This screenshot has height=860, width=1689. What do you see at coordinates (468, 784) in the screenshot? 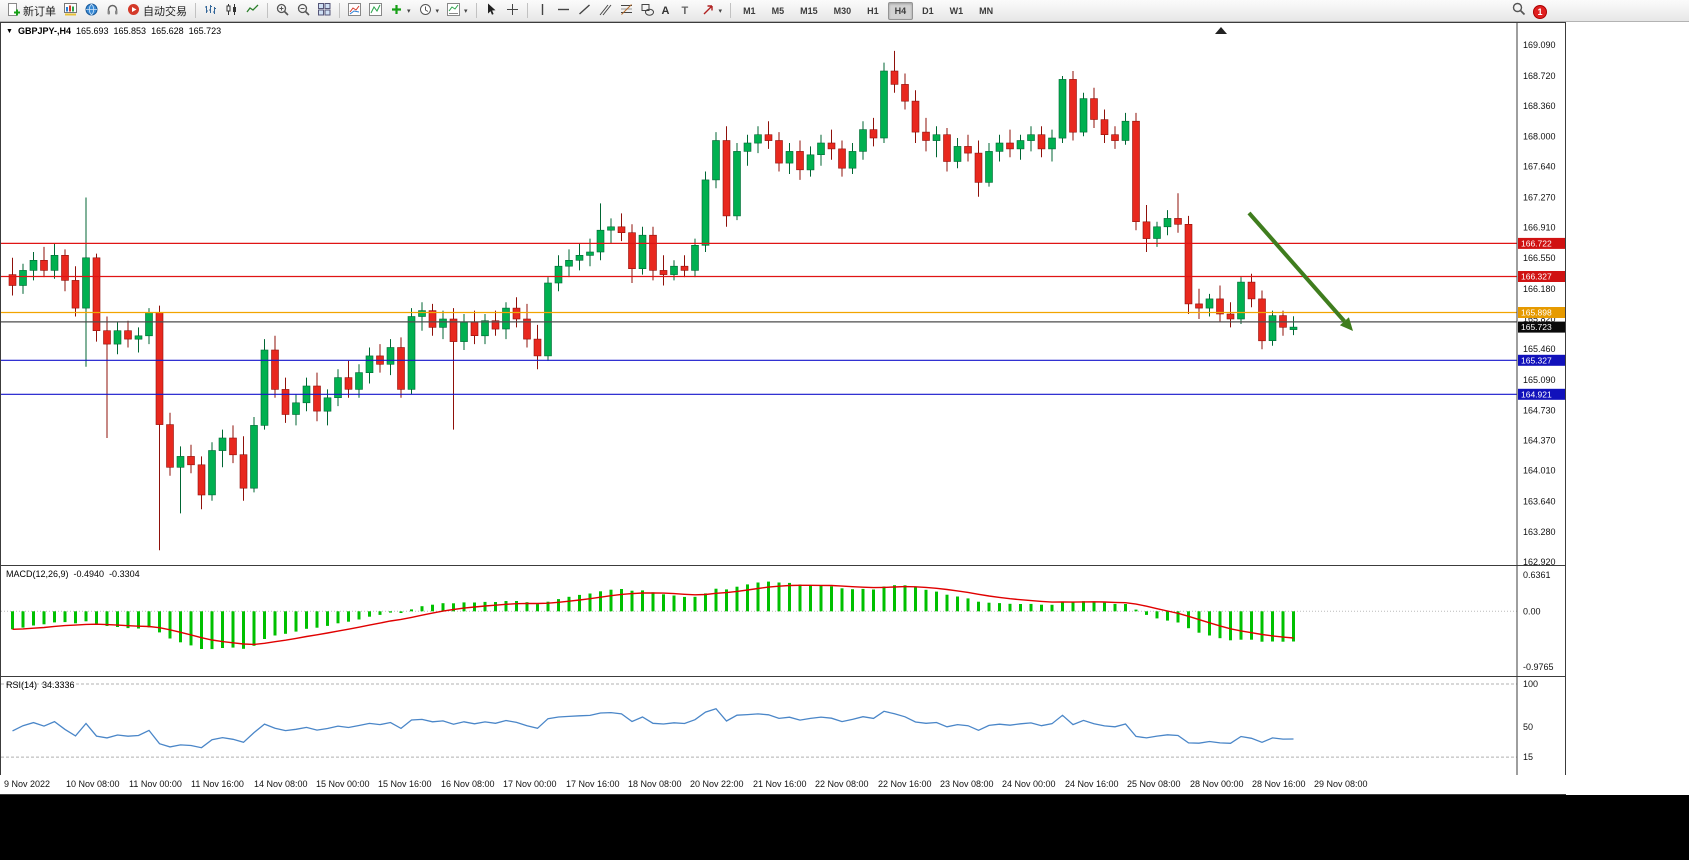
I see `date-axis-label: 16 Nov 08:00` at bounding box center [468, 784].